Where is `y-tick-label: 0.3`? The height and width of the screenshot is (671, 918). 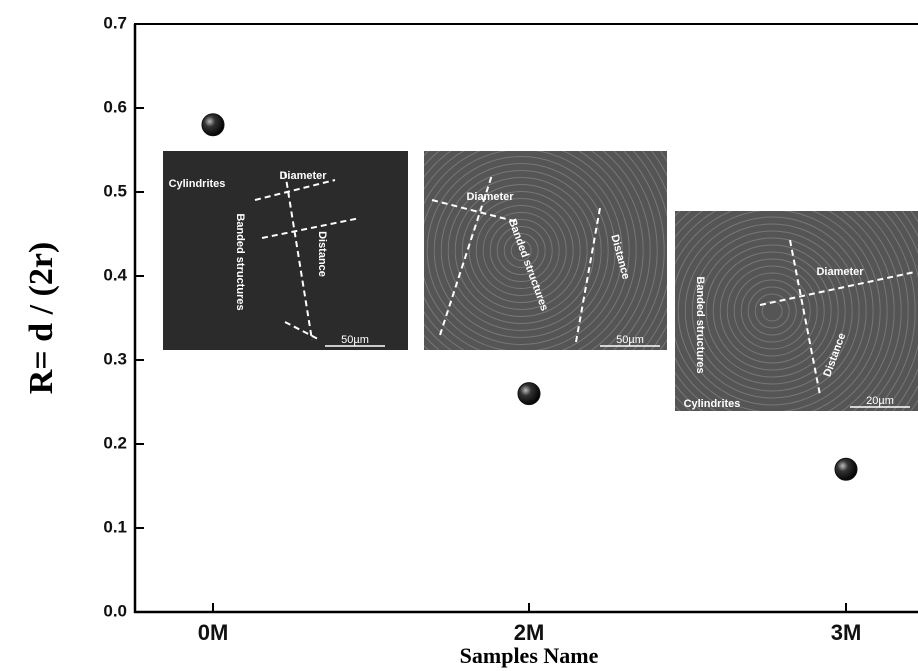
y-tick-label: 0.3 is located at coordinates (115, 358).